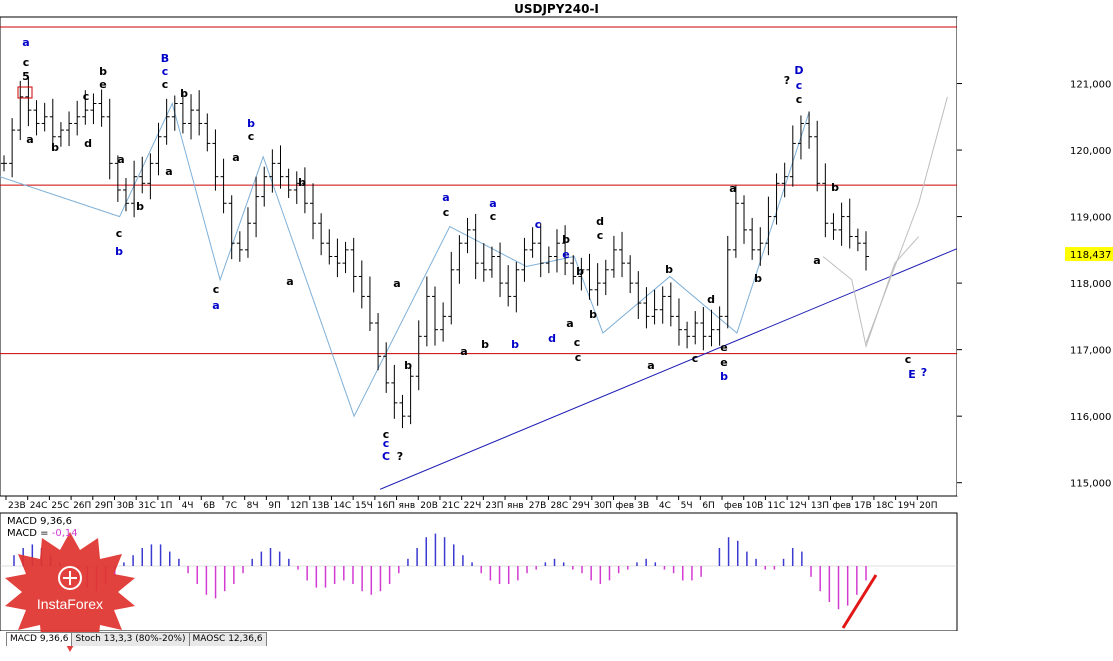 The width and height of the screenshot is (1113, 661). Describe the element at coordinates (386, 456) in the screenshot. I see `wave-label: C` at that location.